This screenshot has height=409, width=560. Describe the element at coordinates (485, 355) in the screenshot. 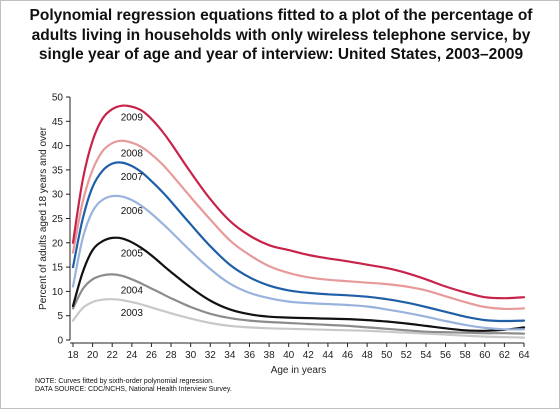

I see `x-tick-label: 60` at that location.